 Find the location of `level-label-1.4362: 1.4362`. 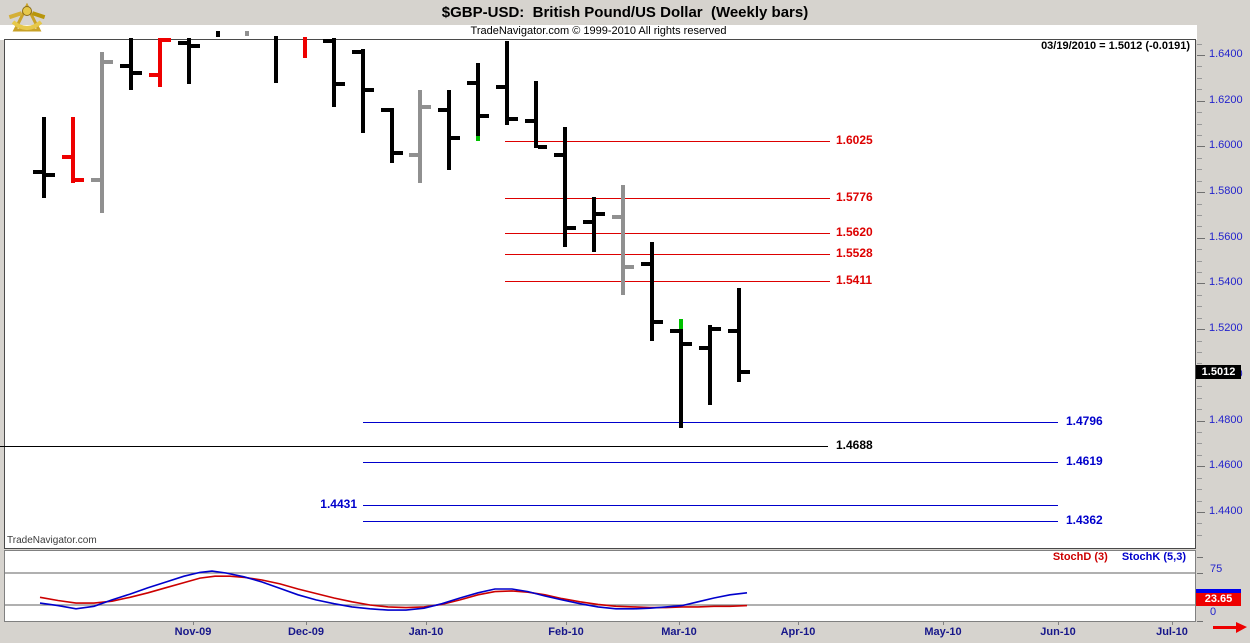

level-label-1.4362: 1.4362 is located at coordinates (1084, 520).